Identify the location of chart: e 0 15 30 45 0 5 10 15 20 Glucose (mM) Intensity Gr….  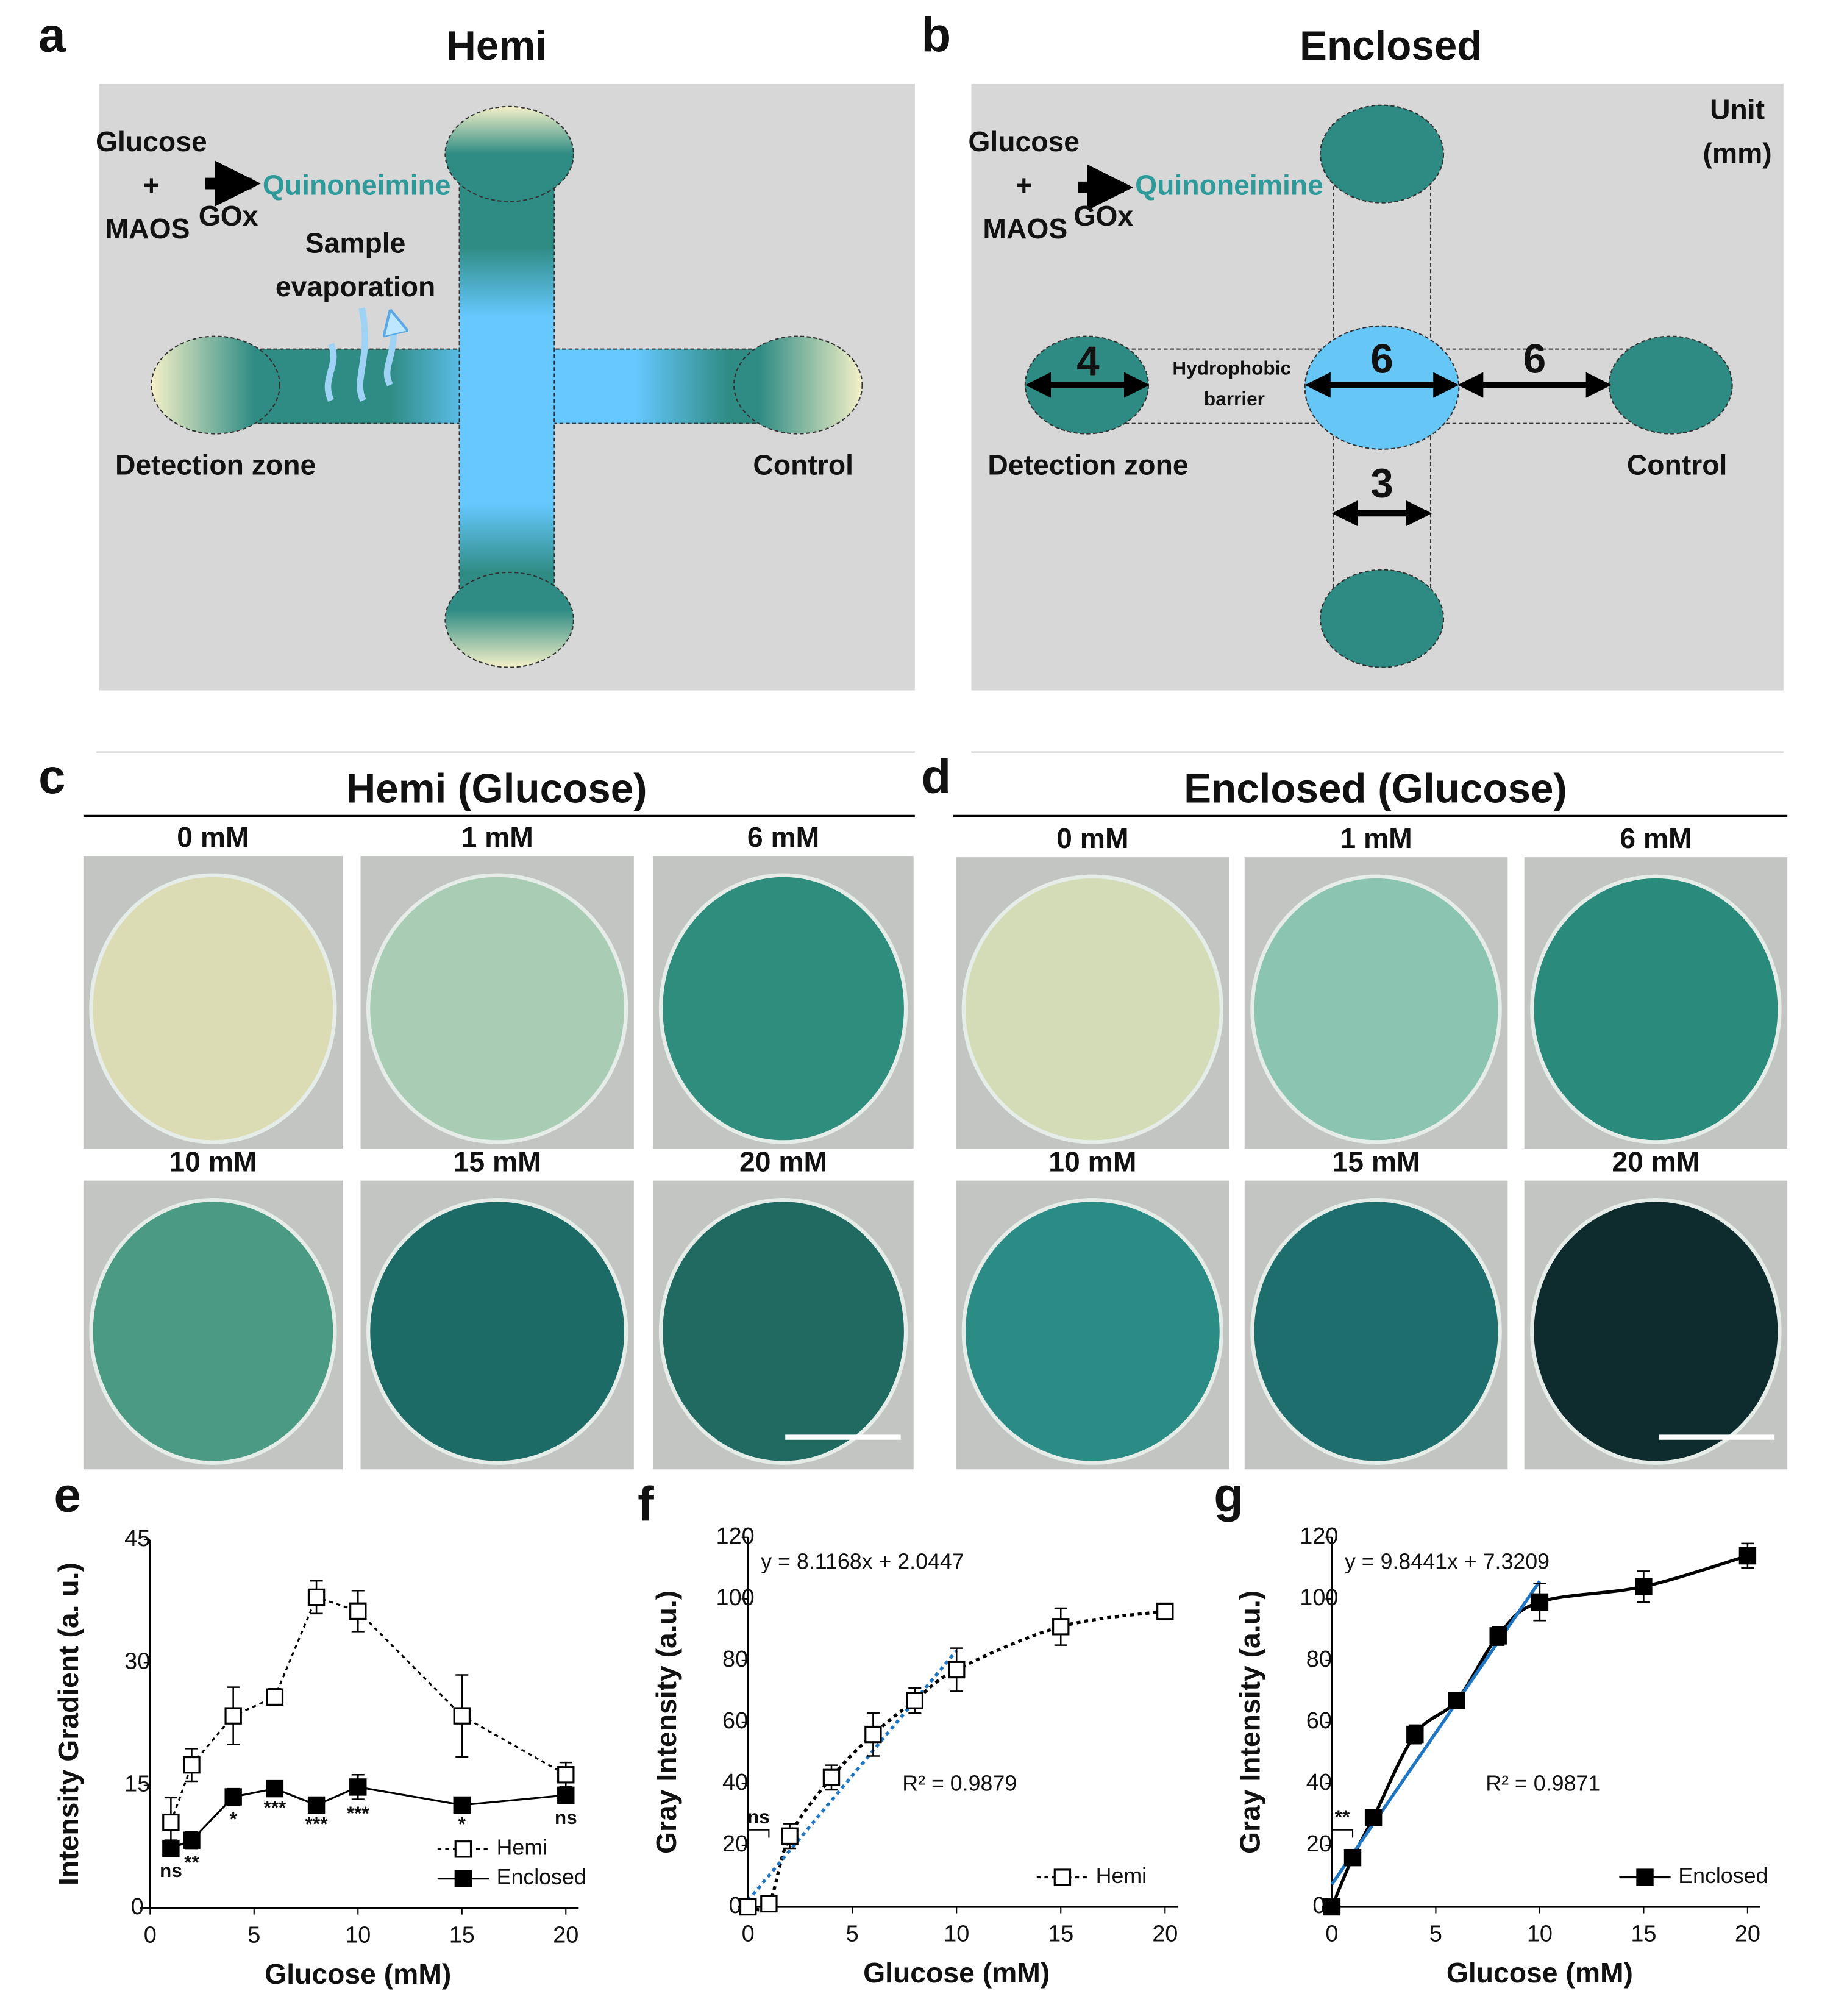
(319, 1729).